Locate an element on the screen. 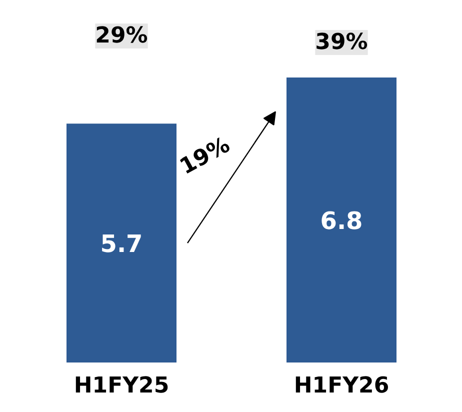  data-label: 5.7 is located at coordinates (121, 244).